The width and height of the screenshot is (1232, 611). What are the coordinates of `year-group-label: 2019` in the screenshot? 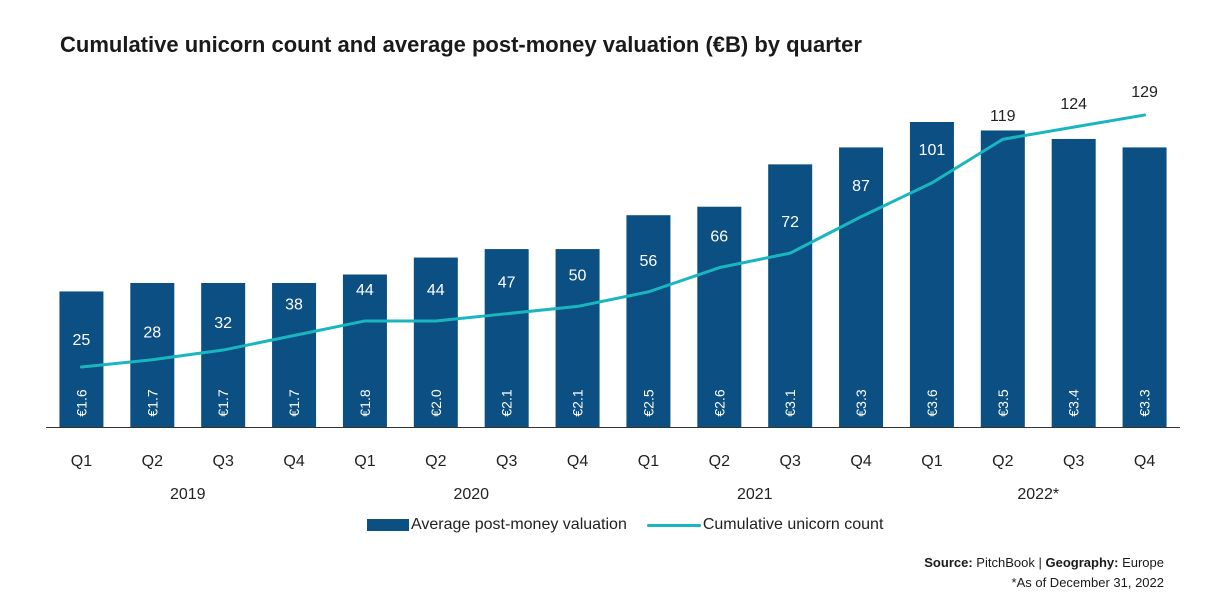 It's located at (188, 494).